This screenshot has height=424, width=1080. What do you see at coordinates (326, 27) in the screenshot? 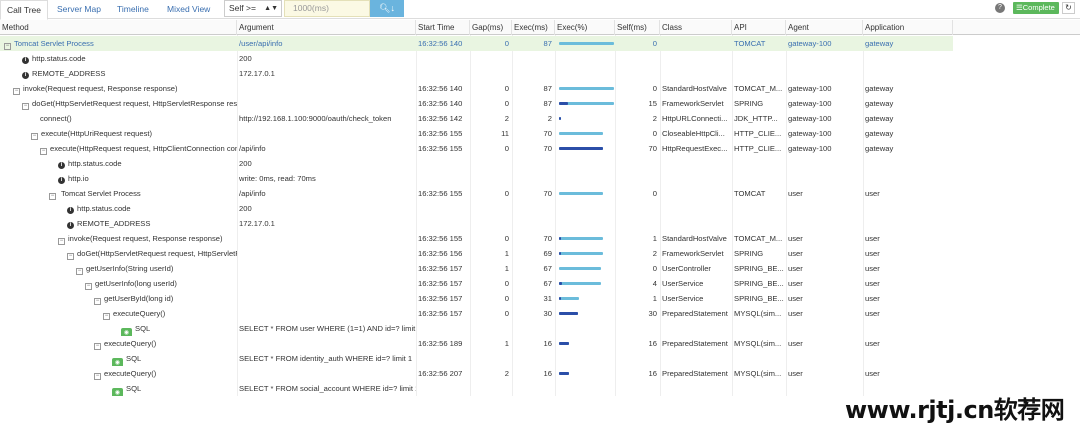
I see `column-header: Argument` at bounding box center [326, 27].